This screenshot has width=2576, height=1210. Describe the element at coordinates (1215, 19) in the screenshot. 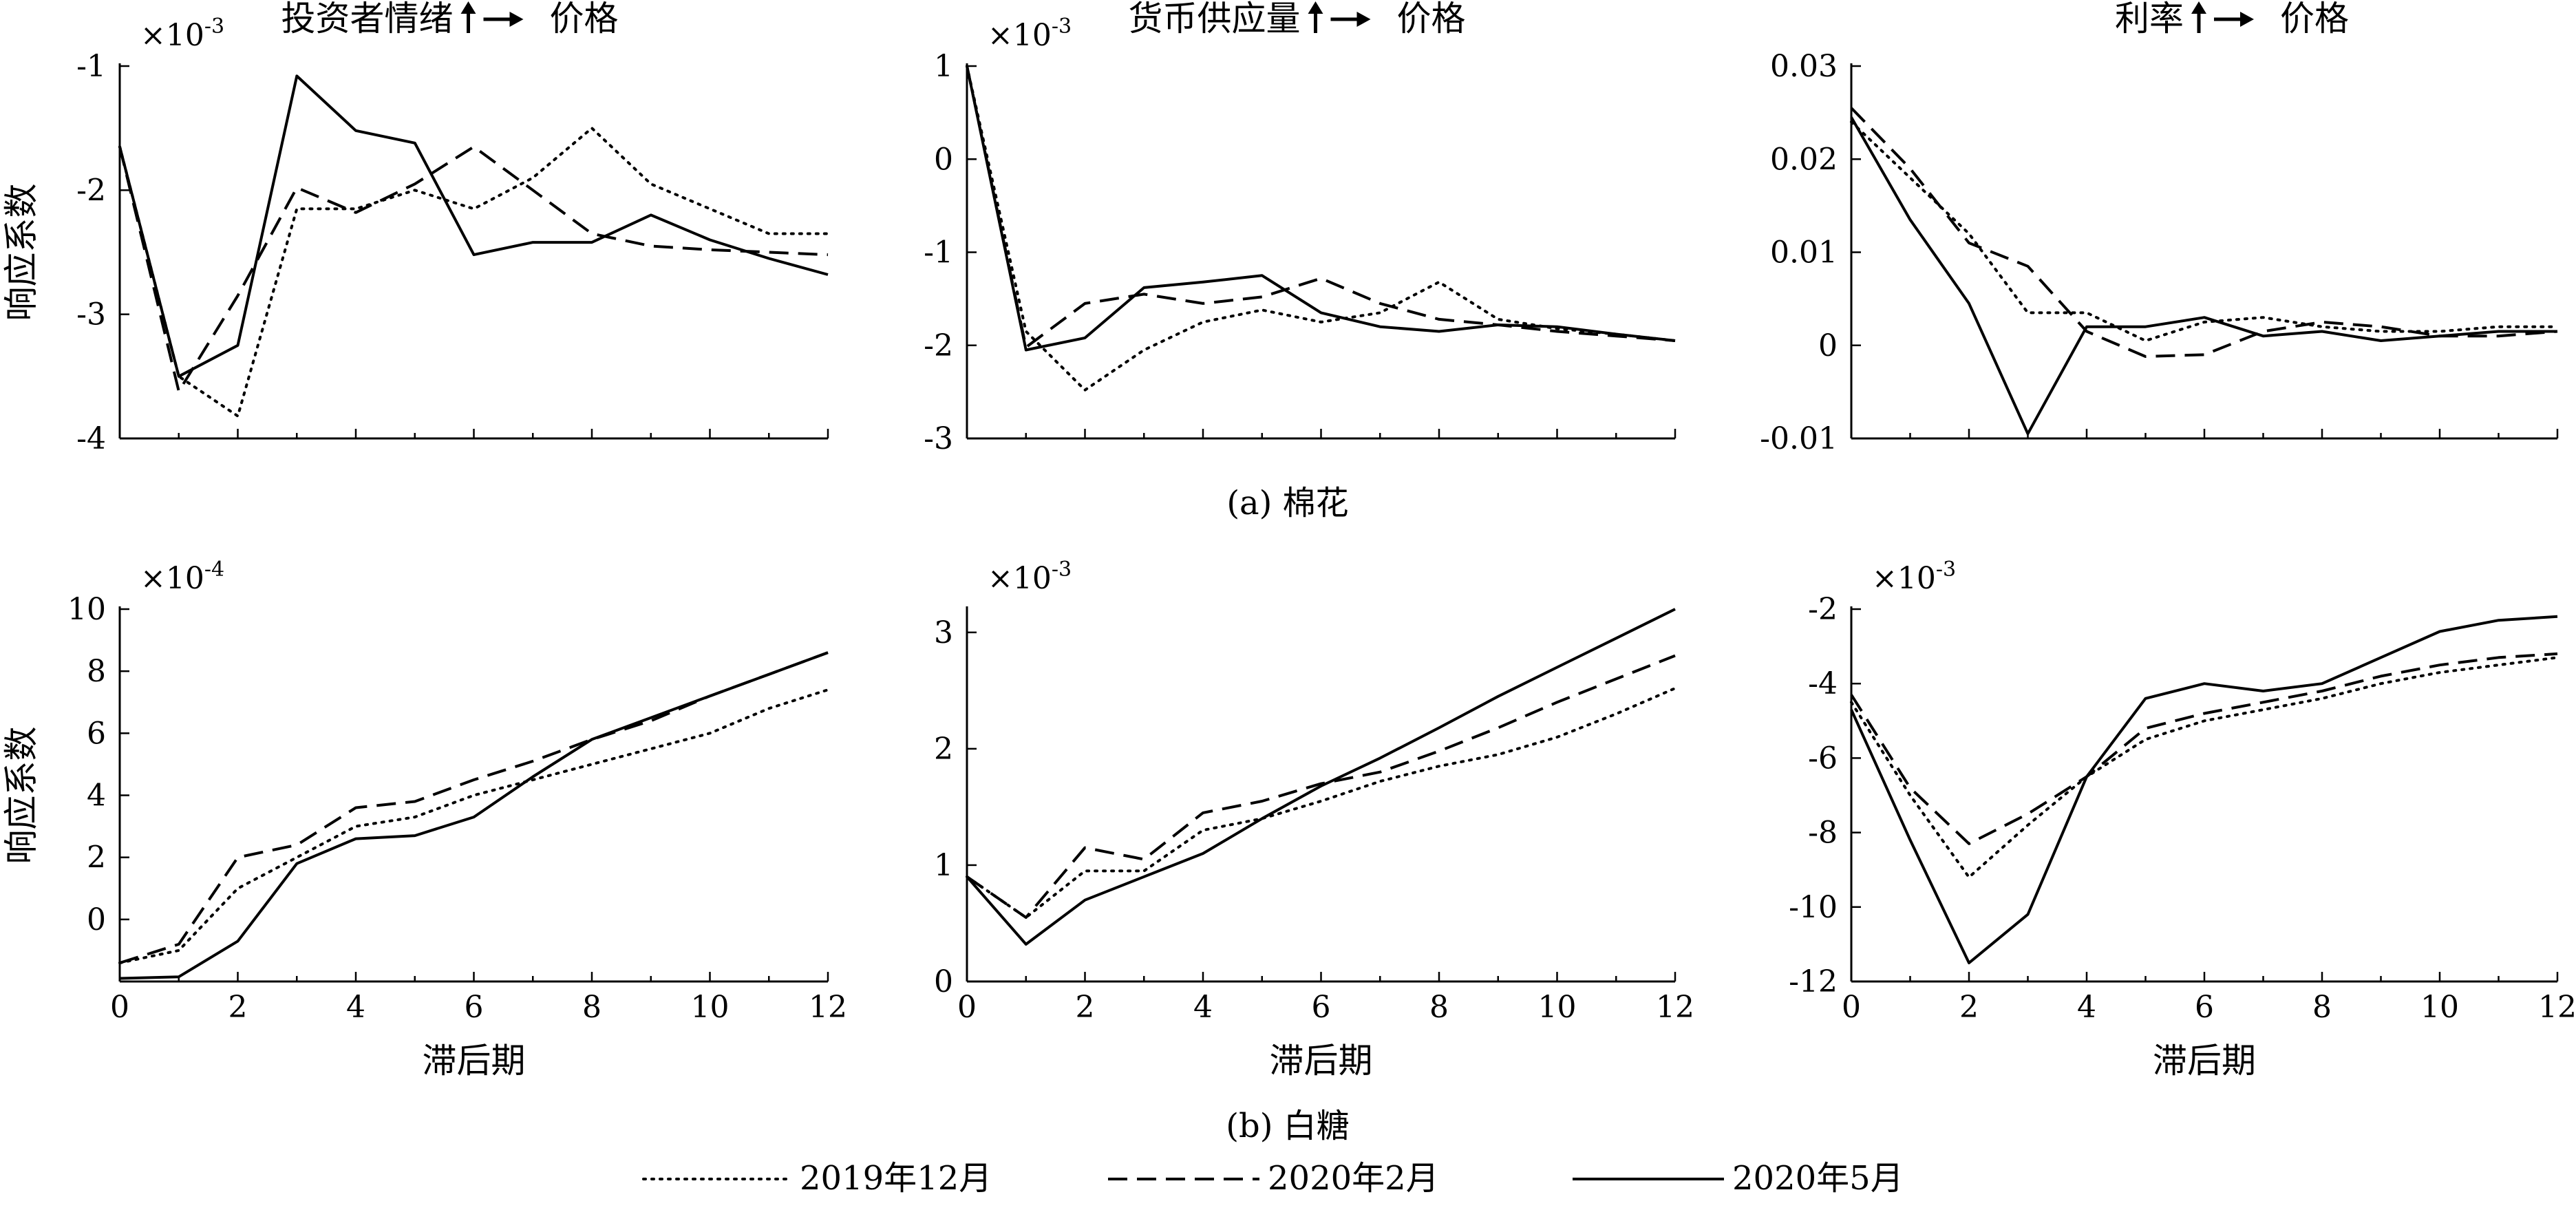

I see `panel-title-cause: 货币供应量` at that location.